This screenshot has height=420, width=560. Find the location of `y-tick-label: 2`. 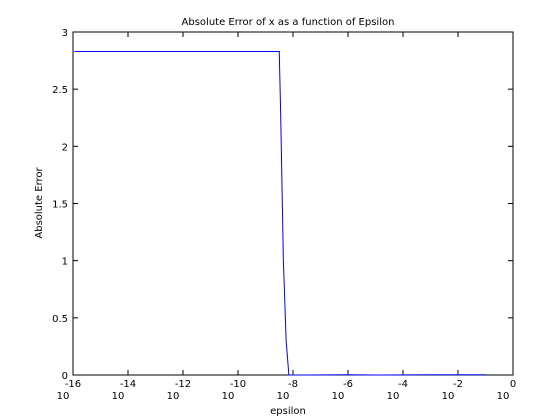

y-tick-label: 2 is located at coordinates (65, 147).